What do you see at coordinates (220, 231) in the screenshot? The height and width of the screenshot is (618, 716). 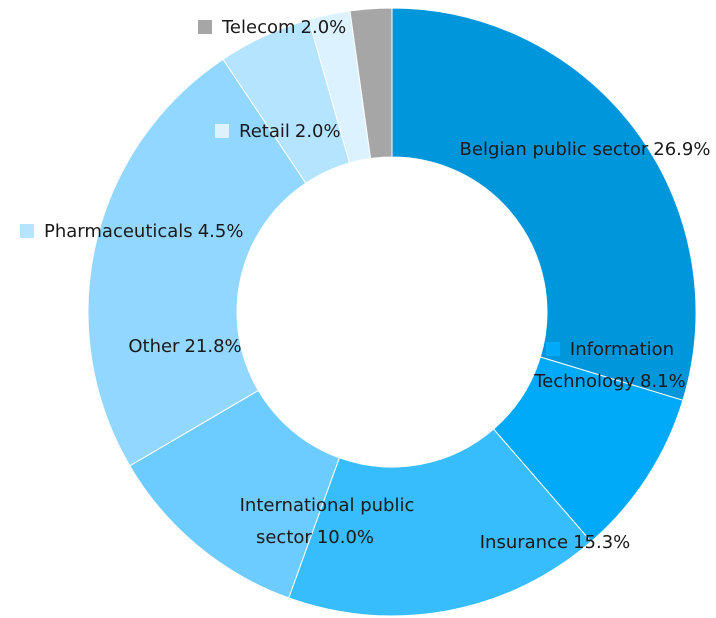 I see `label-value: 4.5%` at bounding box center [220, 231].